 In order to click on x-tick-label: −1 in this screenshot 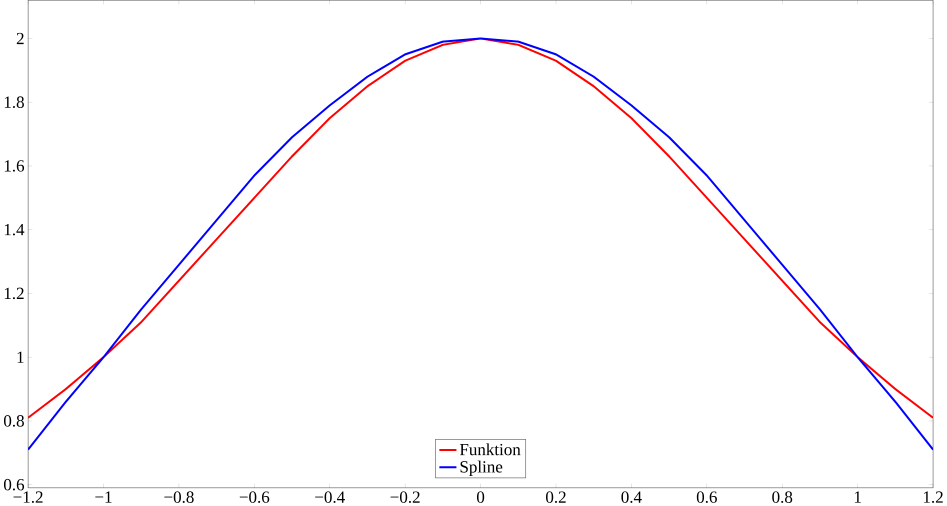, I will do `click(103, 496)`.